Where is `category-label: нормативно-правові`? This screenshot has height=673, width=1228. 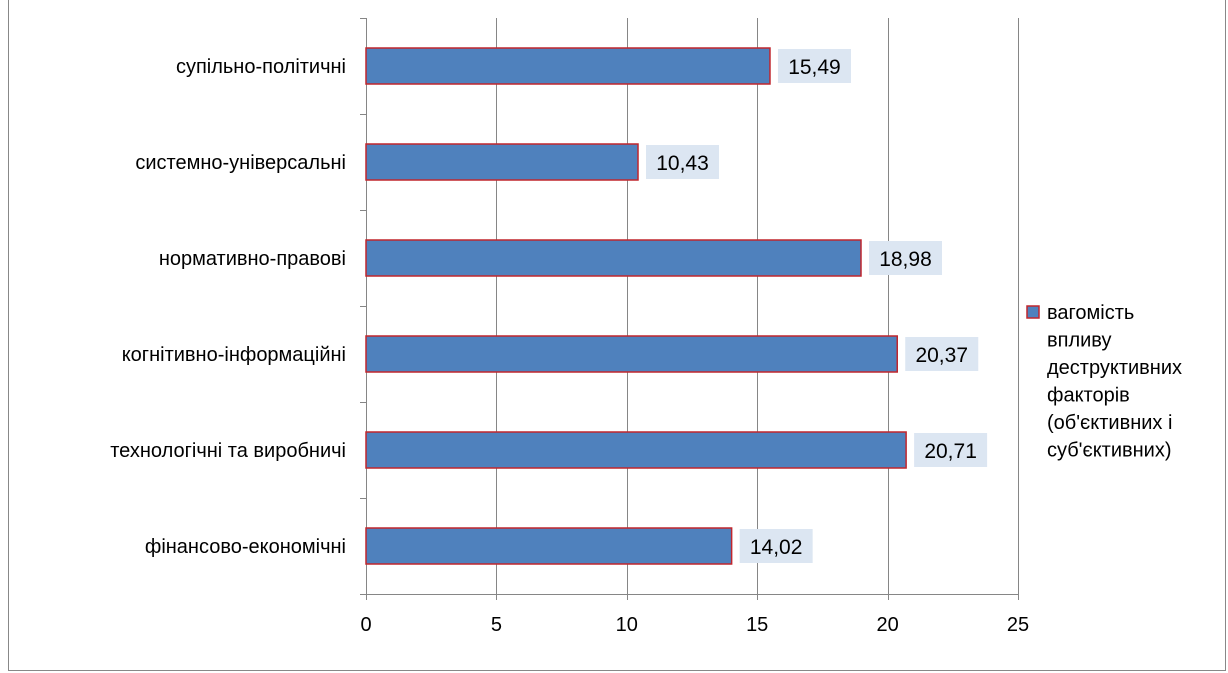
category-label: нормативно-правові is located at coordinates (252, 259).